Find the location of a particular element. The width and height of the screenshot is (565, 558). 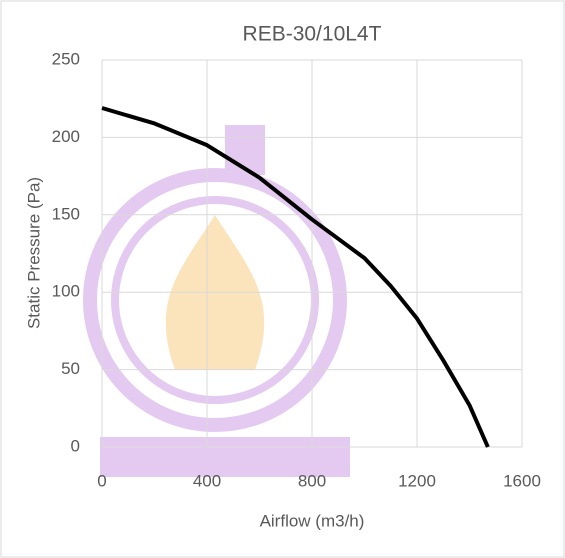

y-tick-label: 200 is located at coordinates (66, 136).